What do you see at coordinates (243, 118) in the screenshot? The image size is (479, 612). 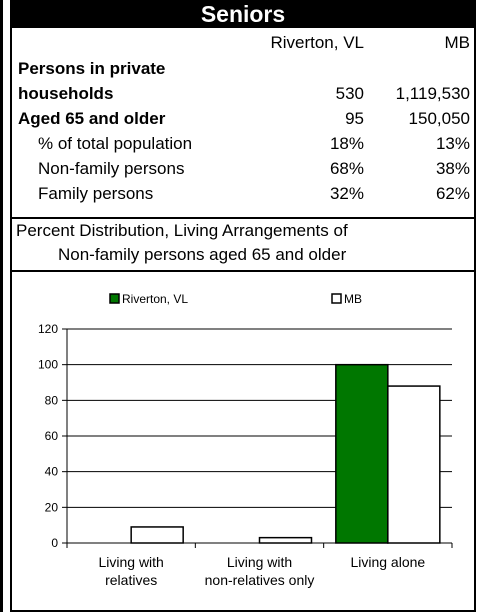 I see `table-row: Aged 65 and older 95 150,050` at bounding box center [243, 118].